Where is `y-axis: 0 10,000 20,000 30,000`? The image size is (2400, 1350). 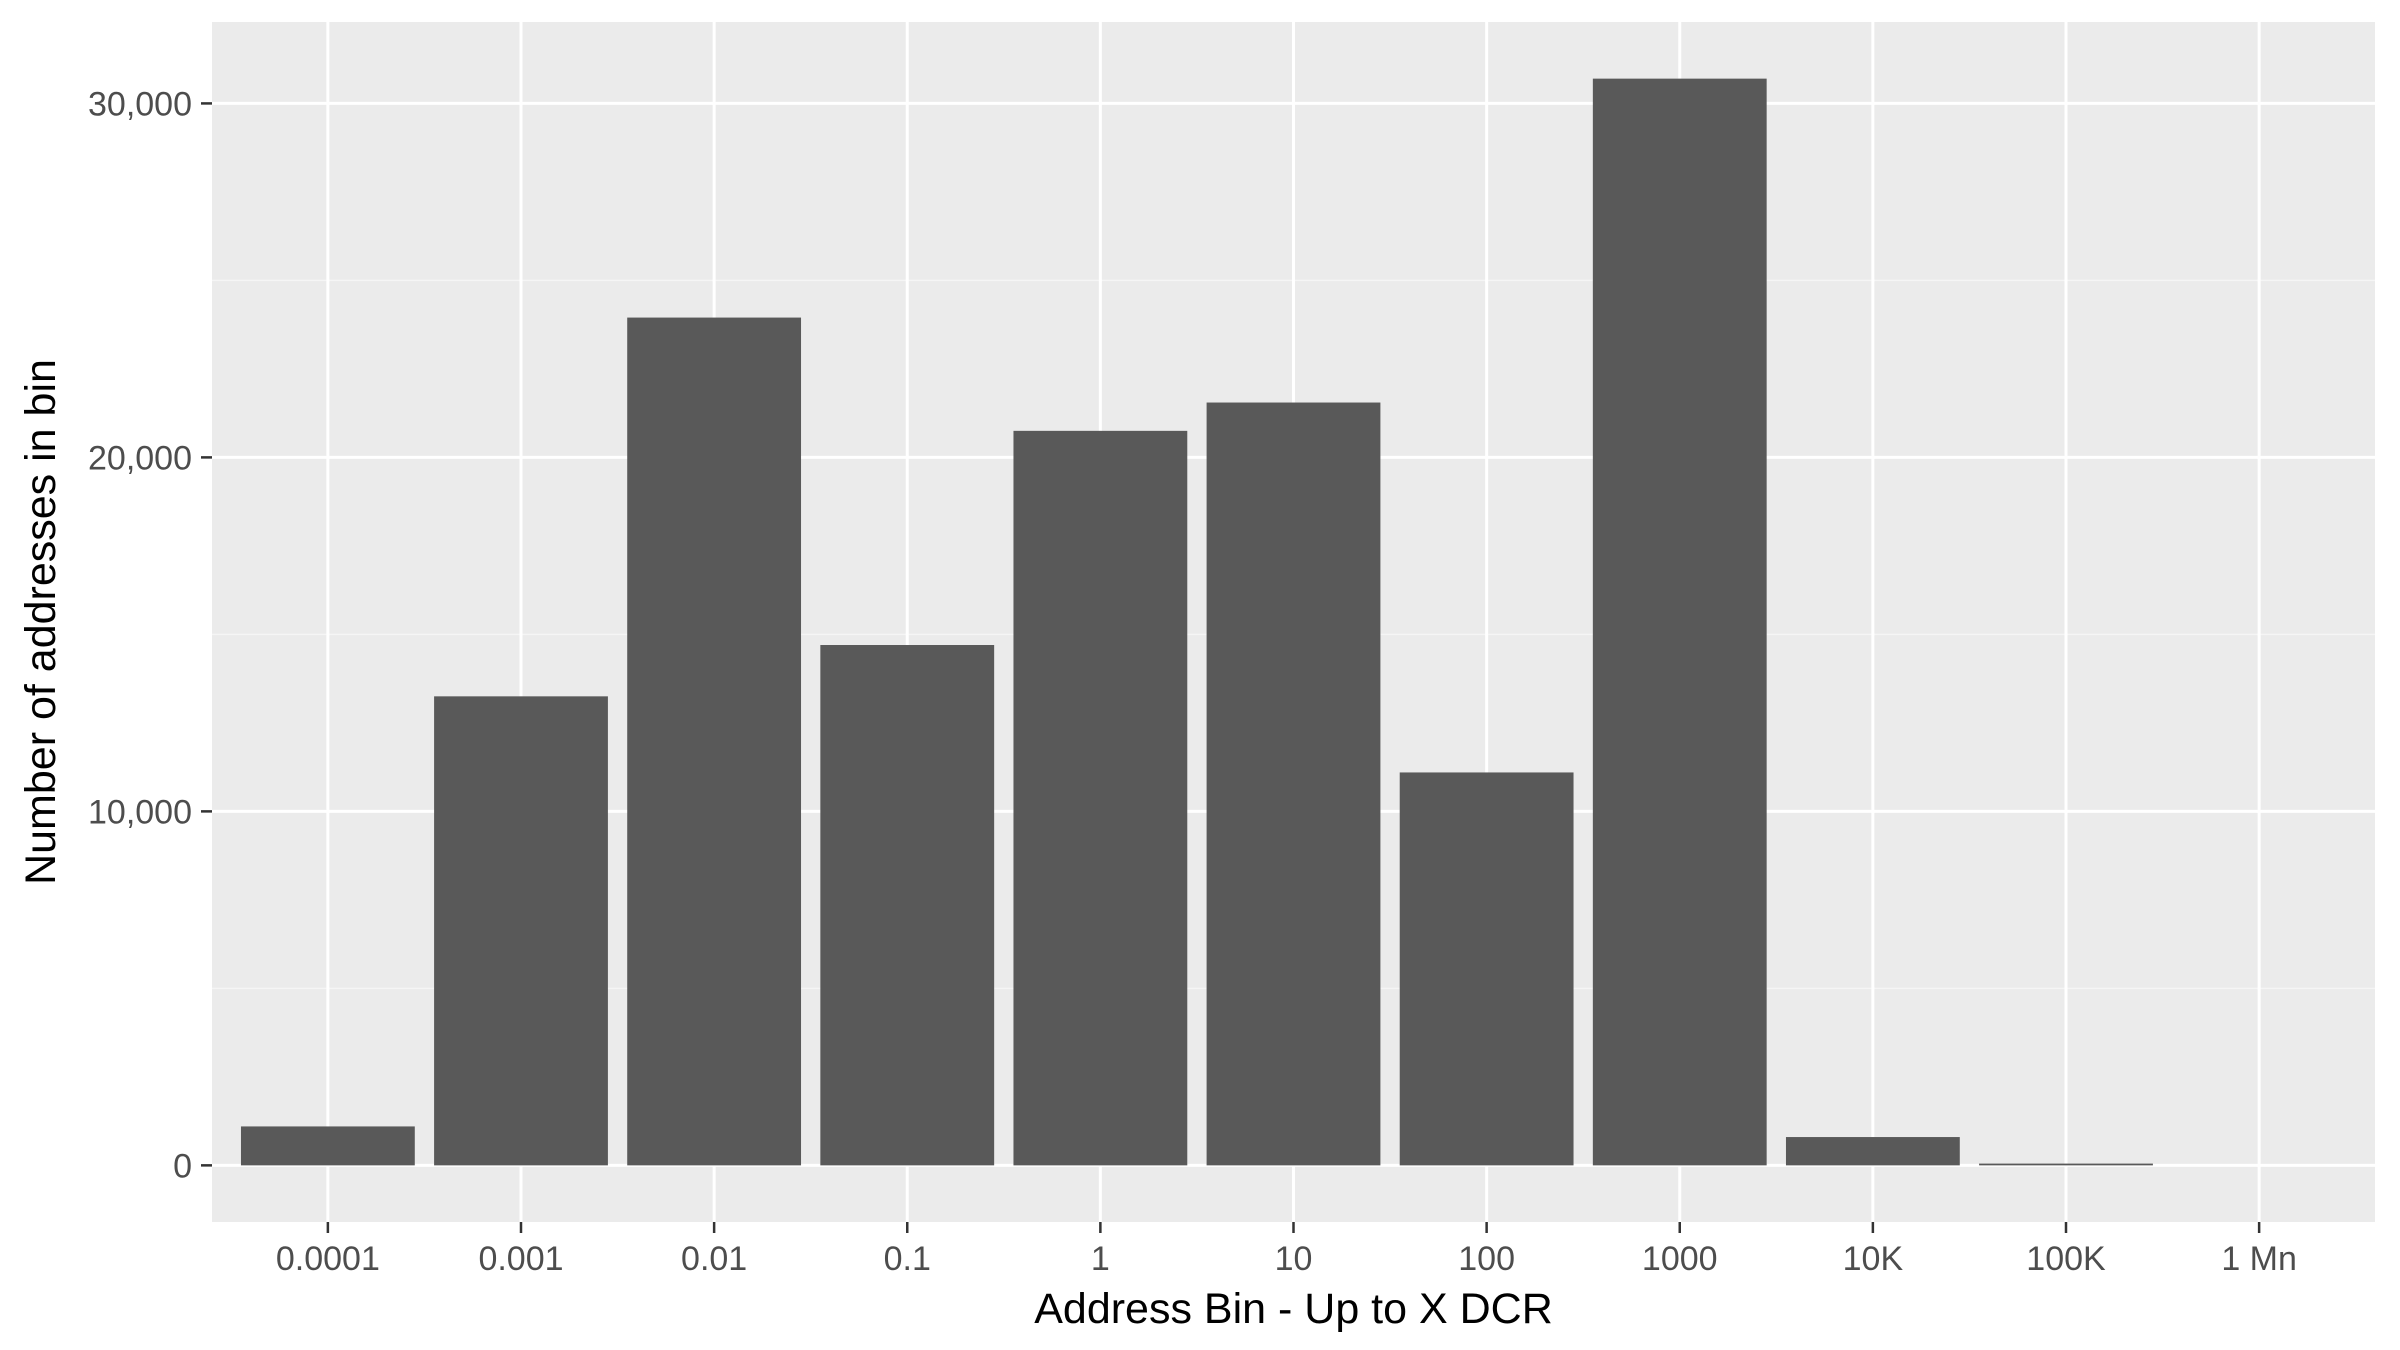 y-axis: 0 10,000 20,000 30,000 is located at coordinates (150, 635).